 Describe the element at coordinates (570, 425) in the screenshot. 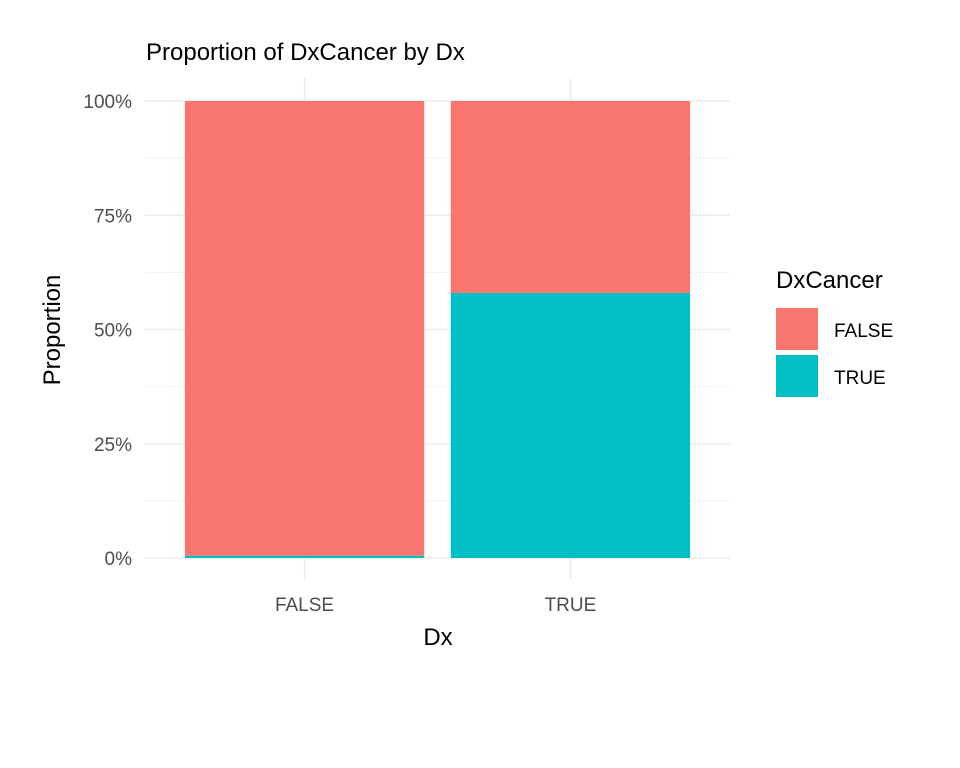

I see `bar-segment-true-true` at that location.